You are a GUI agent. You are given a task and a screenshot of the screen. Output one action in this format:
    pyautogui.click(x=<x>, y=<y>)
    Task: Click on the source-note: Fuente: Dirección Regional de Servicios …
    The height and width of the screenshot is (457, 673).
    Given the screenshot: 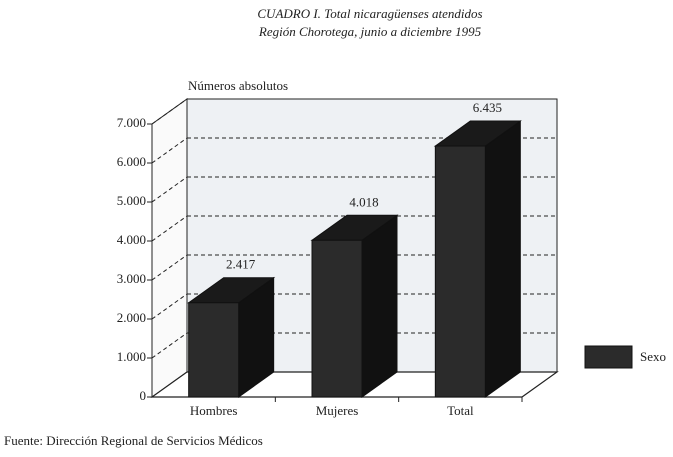 What is the action you would take?
    pyautogui.click(x=133, y=440)
    